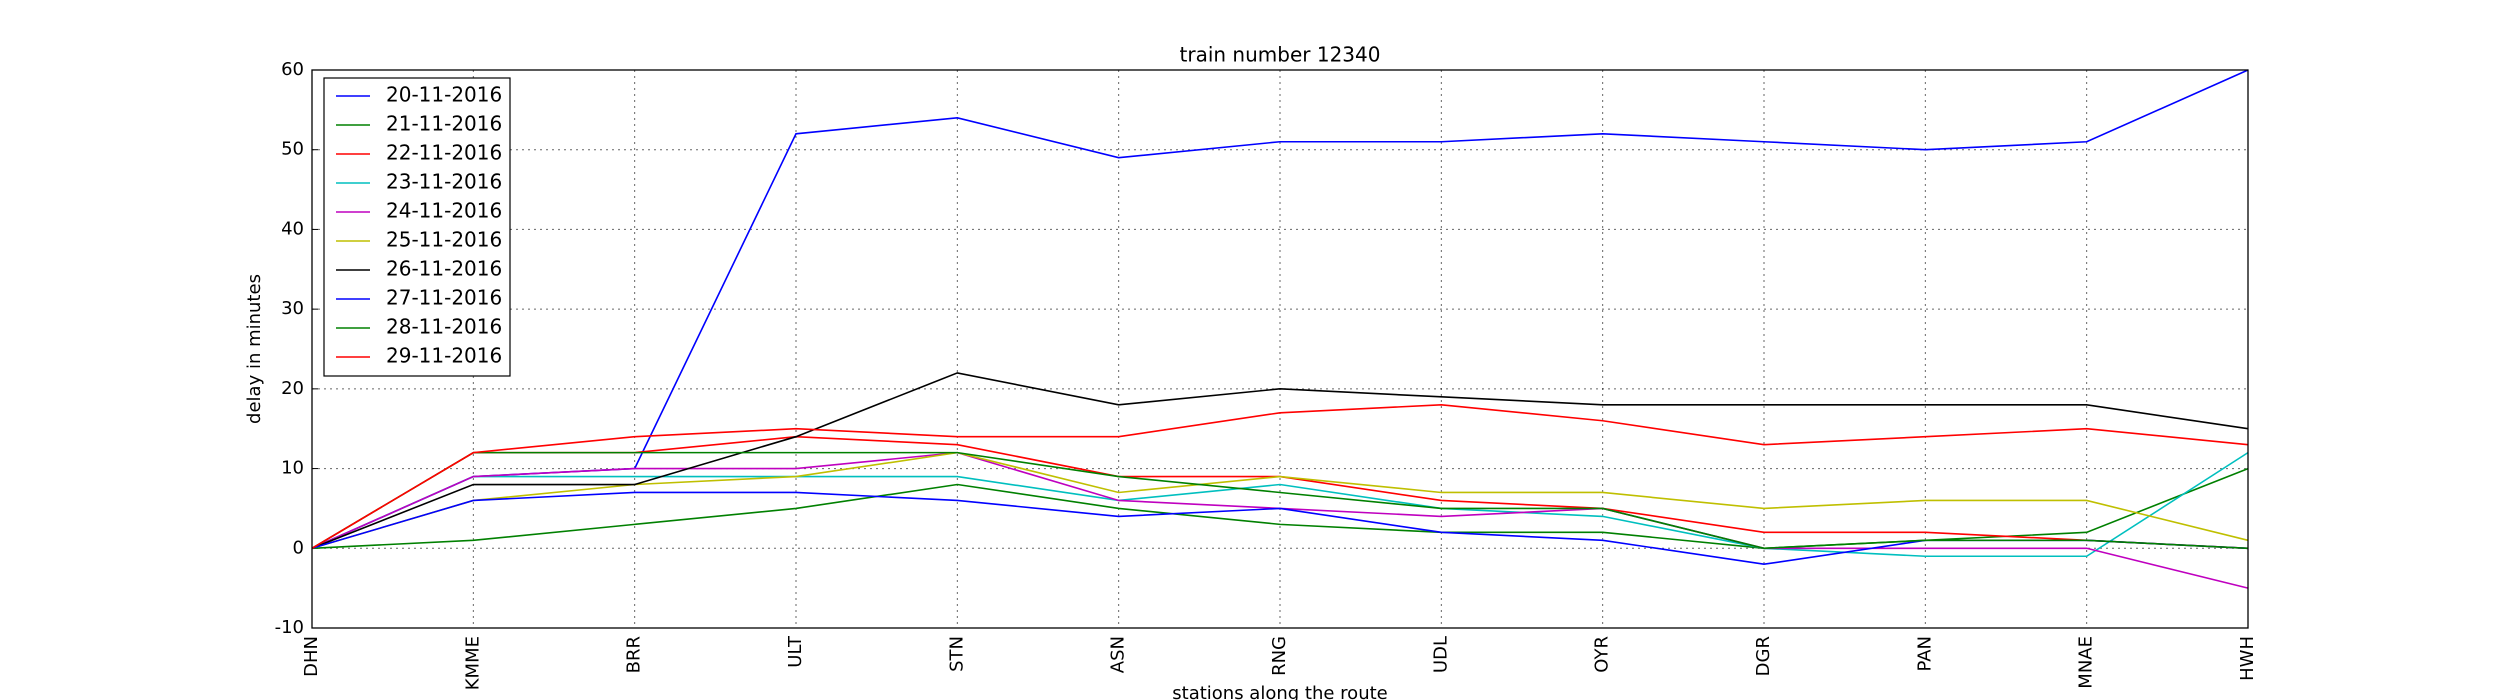 This screenshot has width=2500, height=700. I want to click on y-tick-label: 50, so click(292, 149).